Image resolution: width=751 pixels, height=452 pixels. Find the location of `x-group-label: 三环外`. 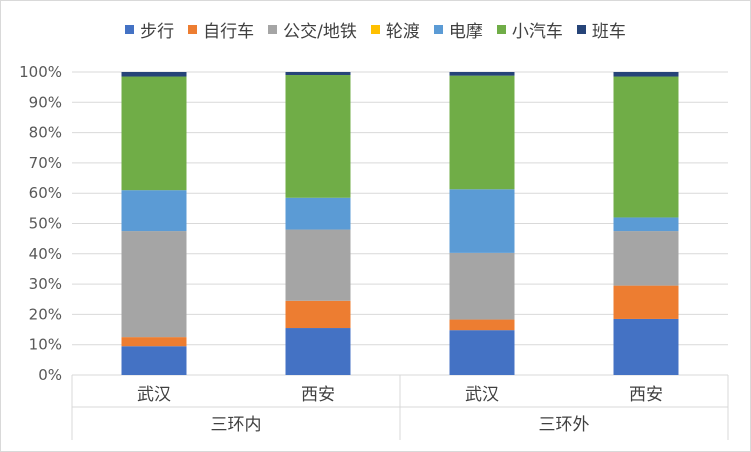

x-group-label: 三环外 is located at coordinates (564, 425).